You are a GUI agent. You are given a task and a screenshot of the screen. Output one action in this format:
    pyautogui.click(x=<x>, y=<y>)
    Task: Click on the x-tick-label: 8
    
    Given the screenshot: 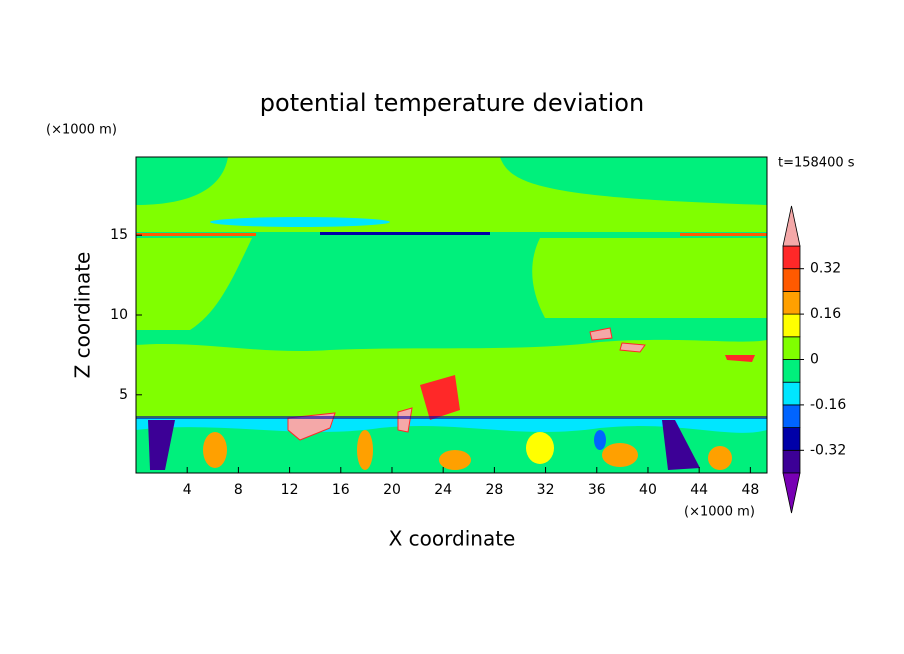 What is the action you would take?
    pyautogui.click(x=238, y=490)
    